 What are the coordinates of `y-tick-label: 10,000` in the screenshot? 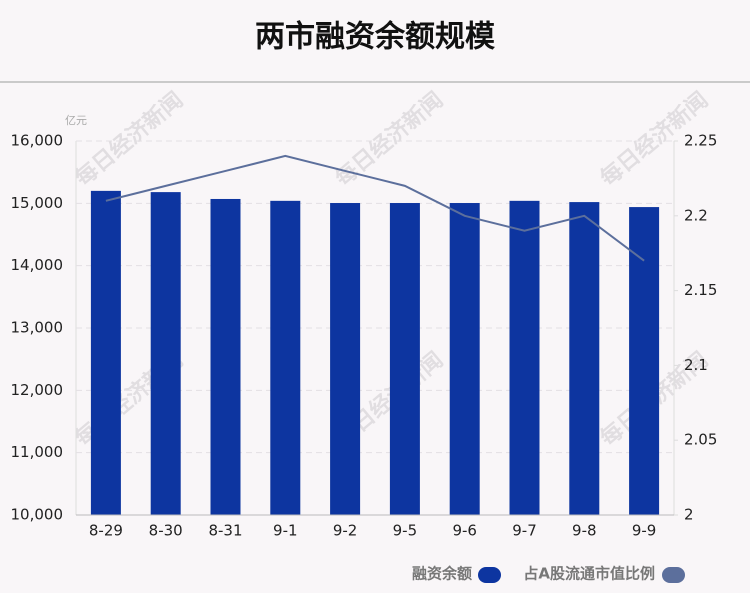 It's located at (37, 515).